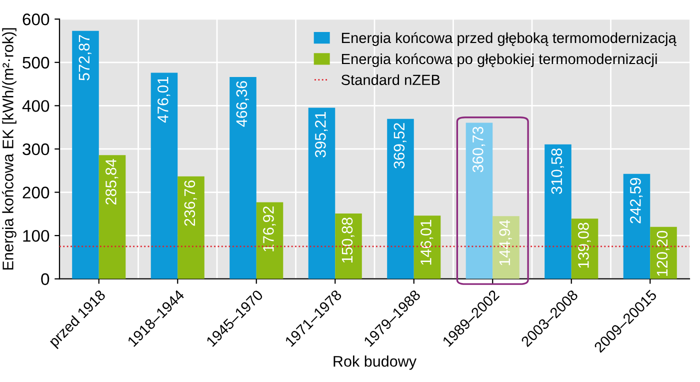 The image size is (700, 382). Describe the element at coordinates (242, 104) in the screenshot. I see `data-label: 466,36` at that location.